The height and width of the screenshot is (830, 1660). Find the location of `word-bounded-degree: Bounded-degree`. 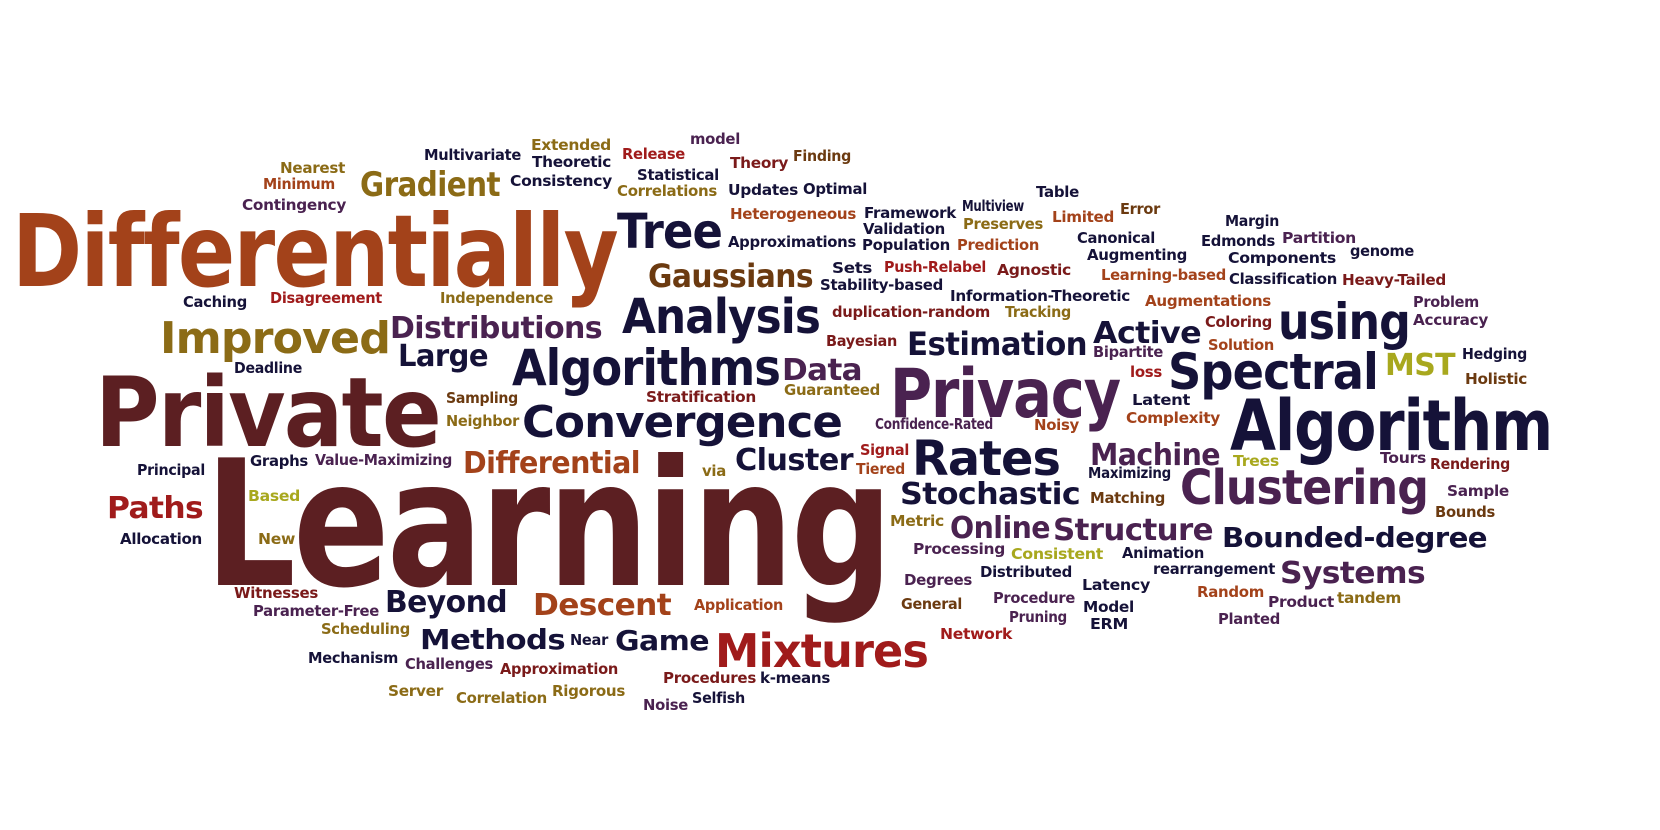

word-bounded-degree: Bounded-degree is located at coordinates (1355, 537).